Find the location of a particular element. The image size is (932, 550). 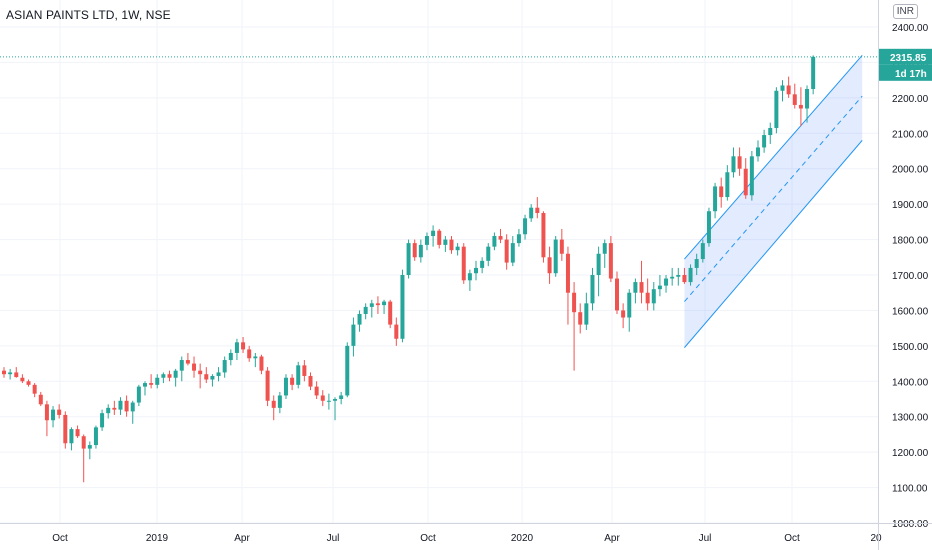

channel-mid-line is located at coordinates (773, 198).